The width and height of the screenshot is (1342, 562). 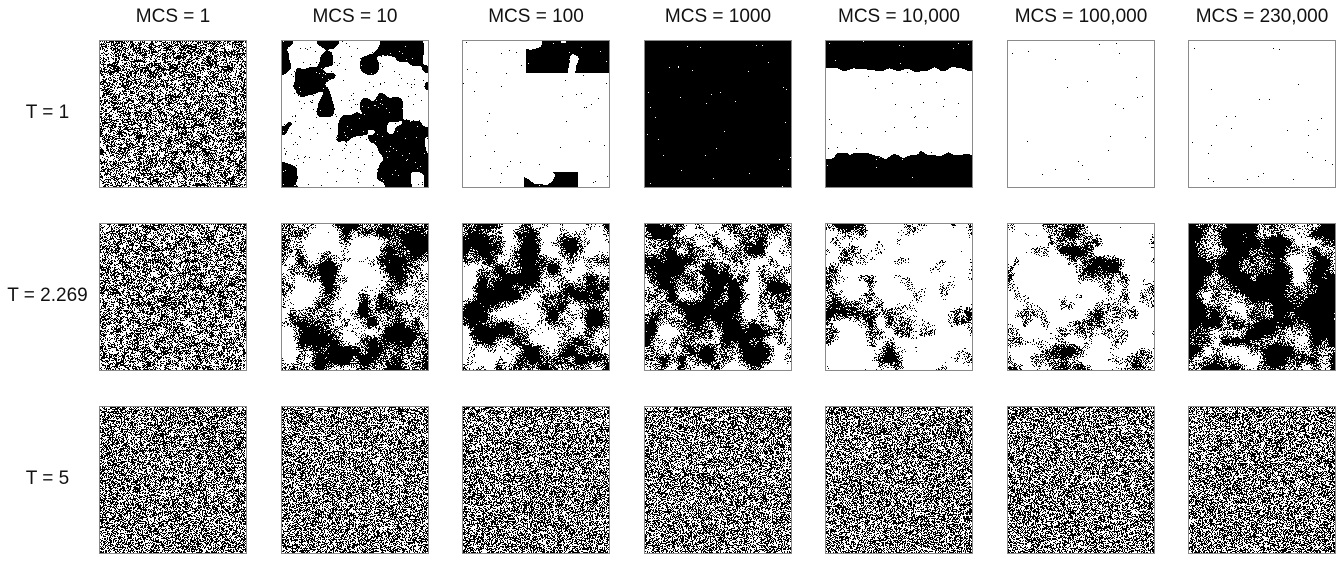 What do you see at coordinates (47, 478) in the screenshot?
I see `row-label-temperature: T = 5` at bounding box center [47, 478].